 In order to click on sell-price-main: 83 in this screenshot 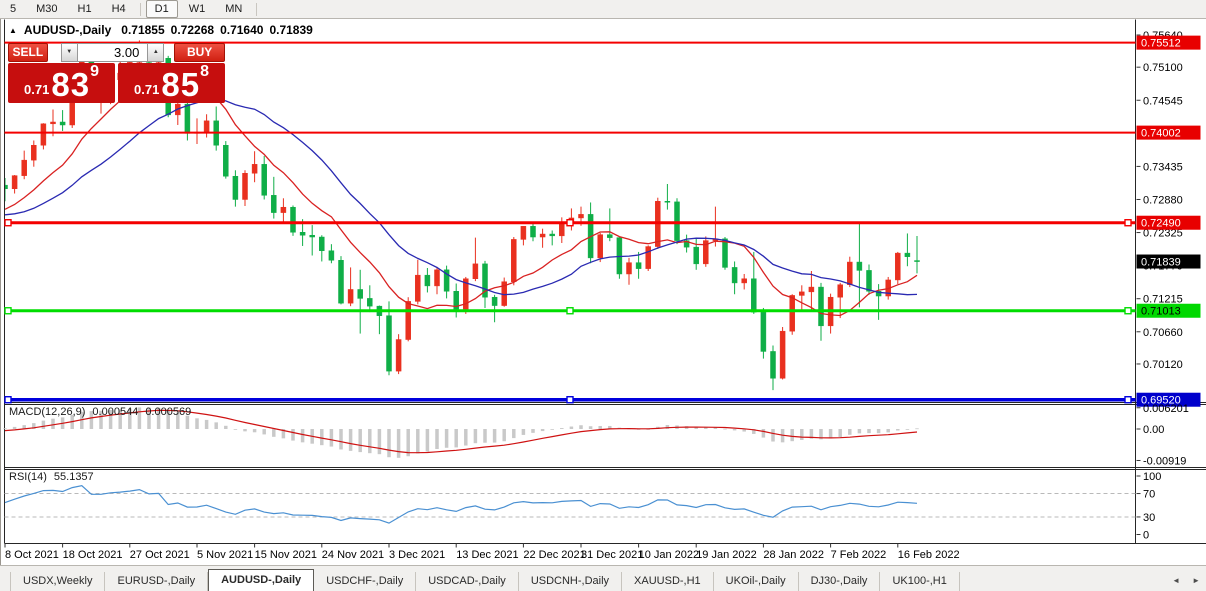, I will do `click(71, 84)`.